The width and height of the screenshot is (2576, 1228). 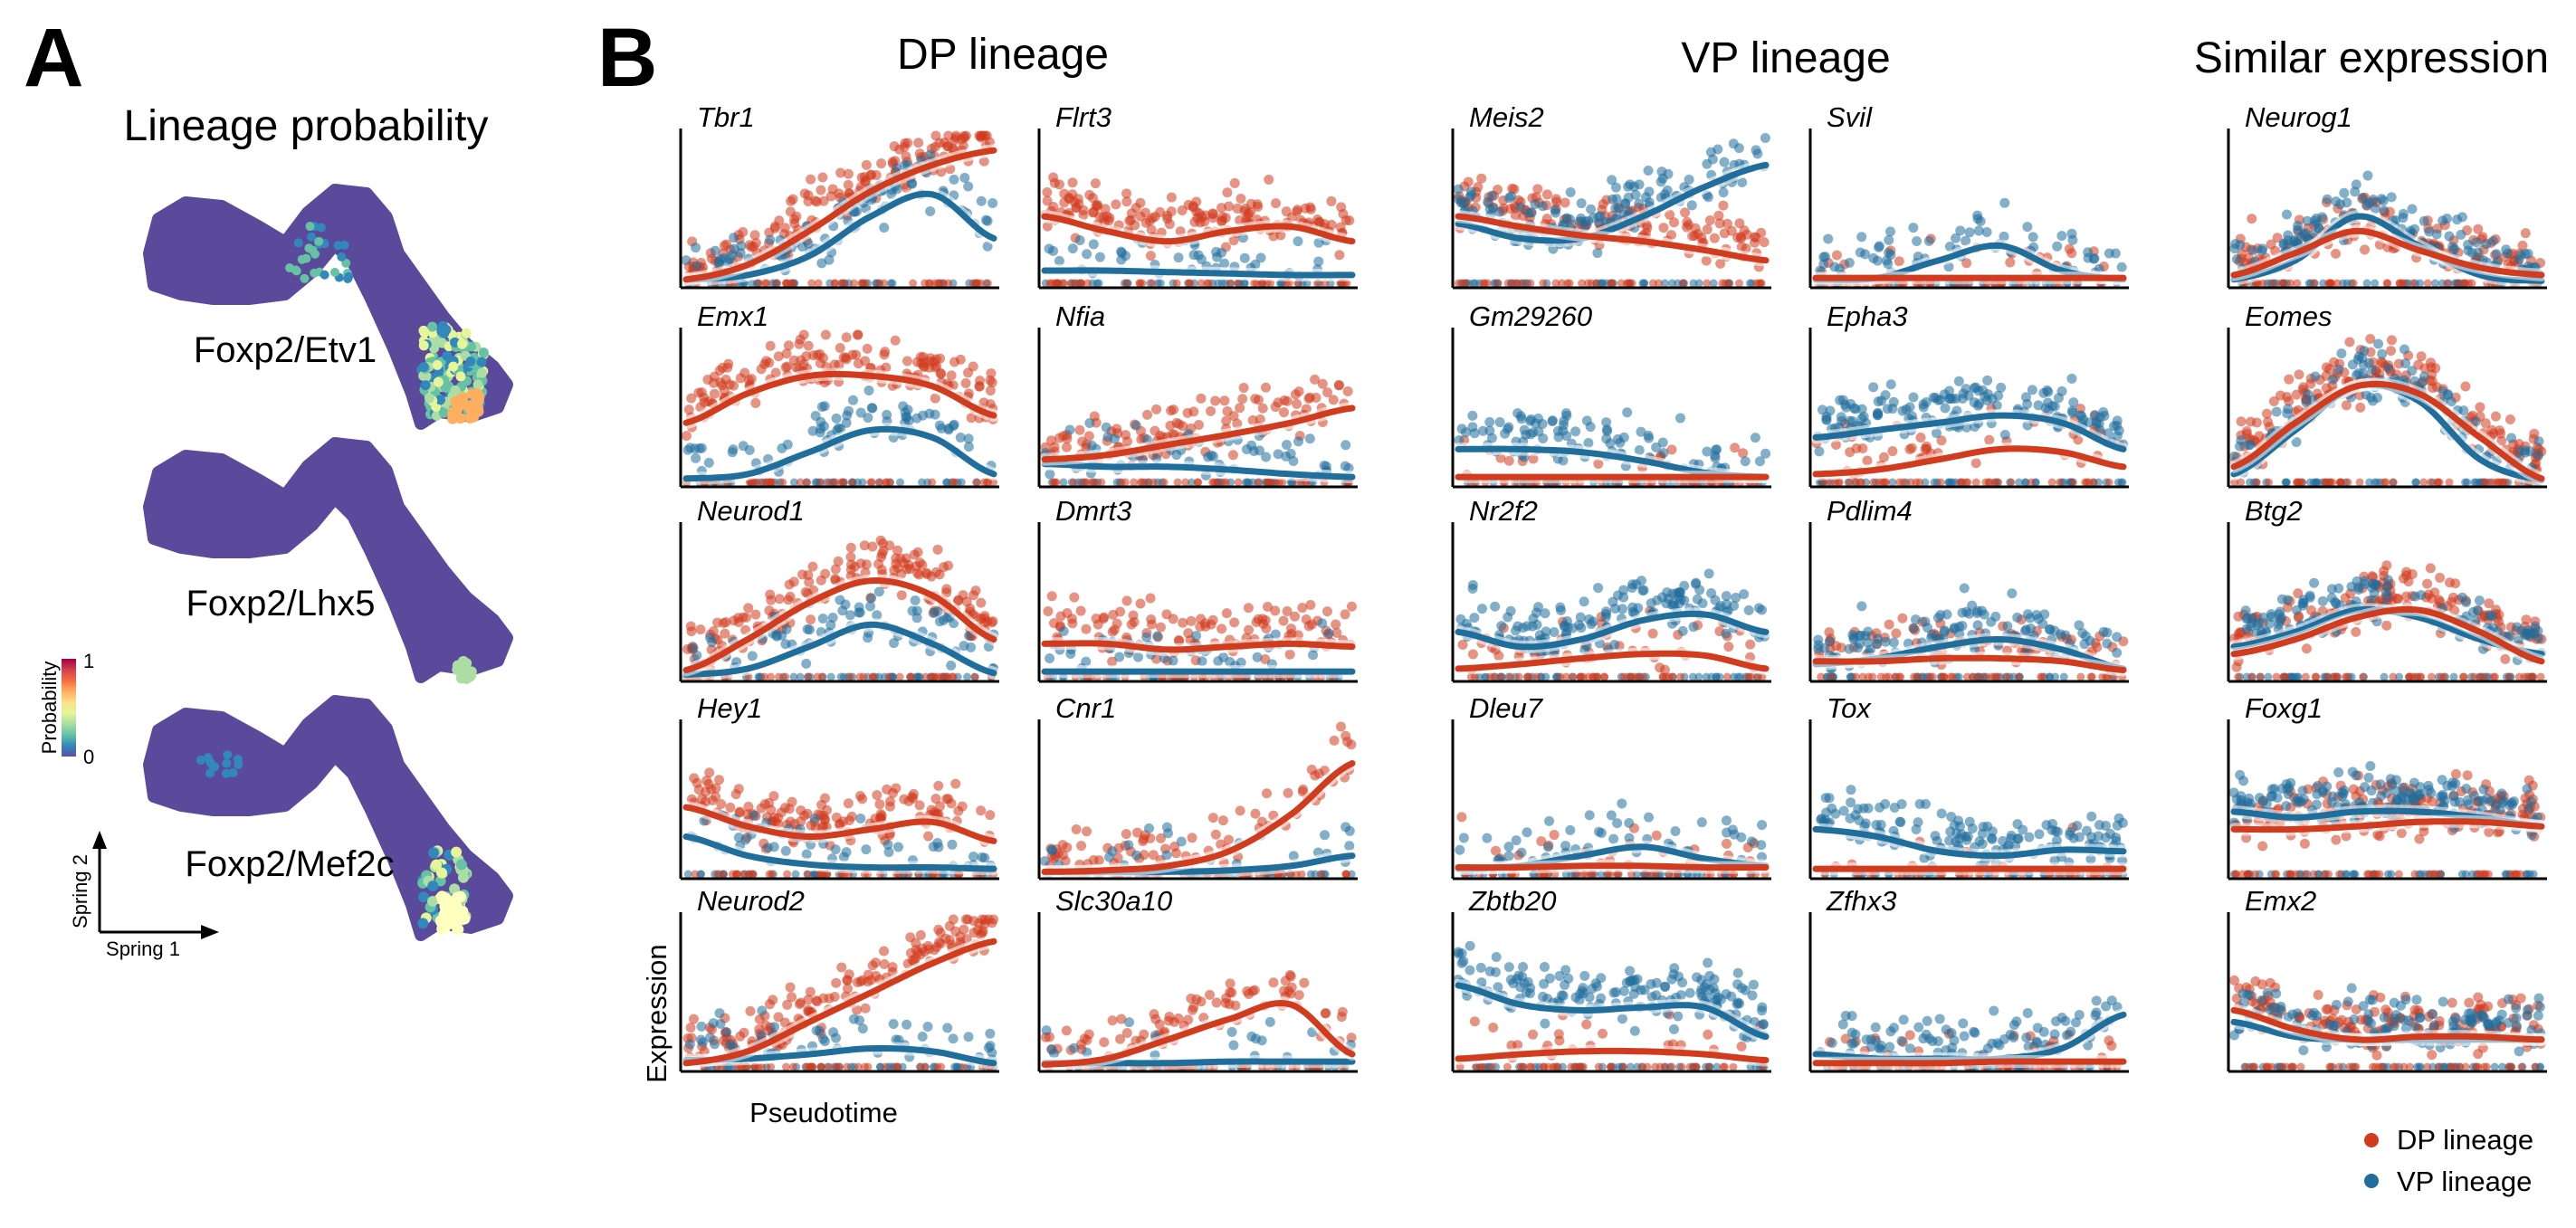 I want to click on lineage-probability-title: Lineage probability, so click(x=306, y=126).